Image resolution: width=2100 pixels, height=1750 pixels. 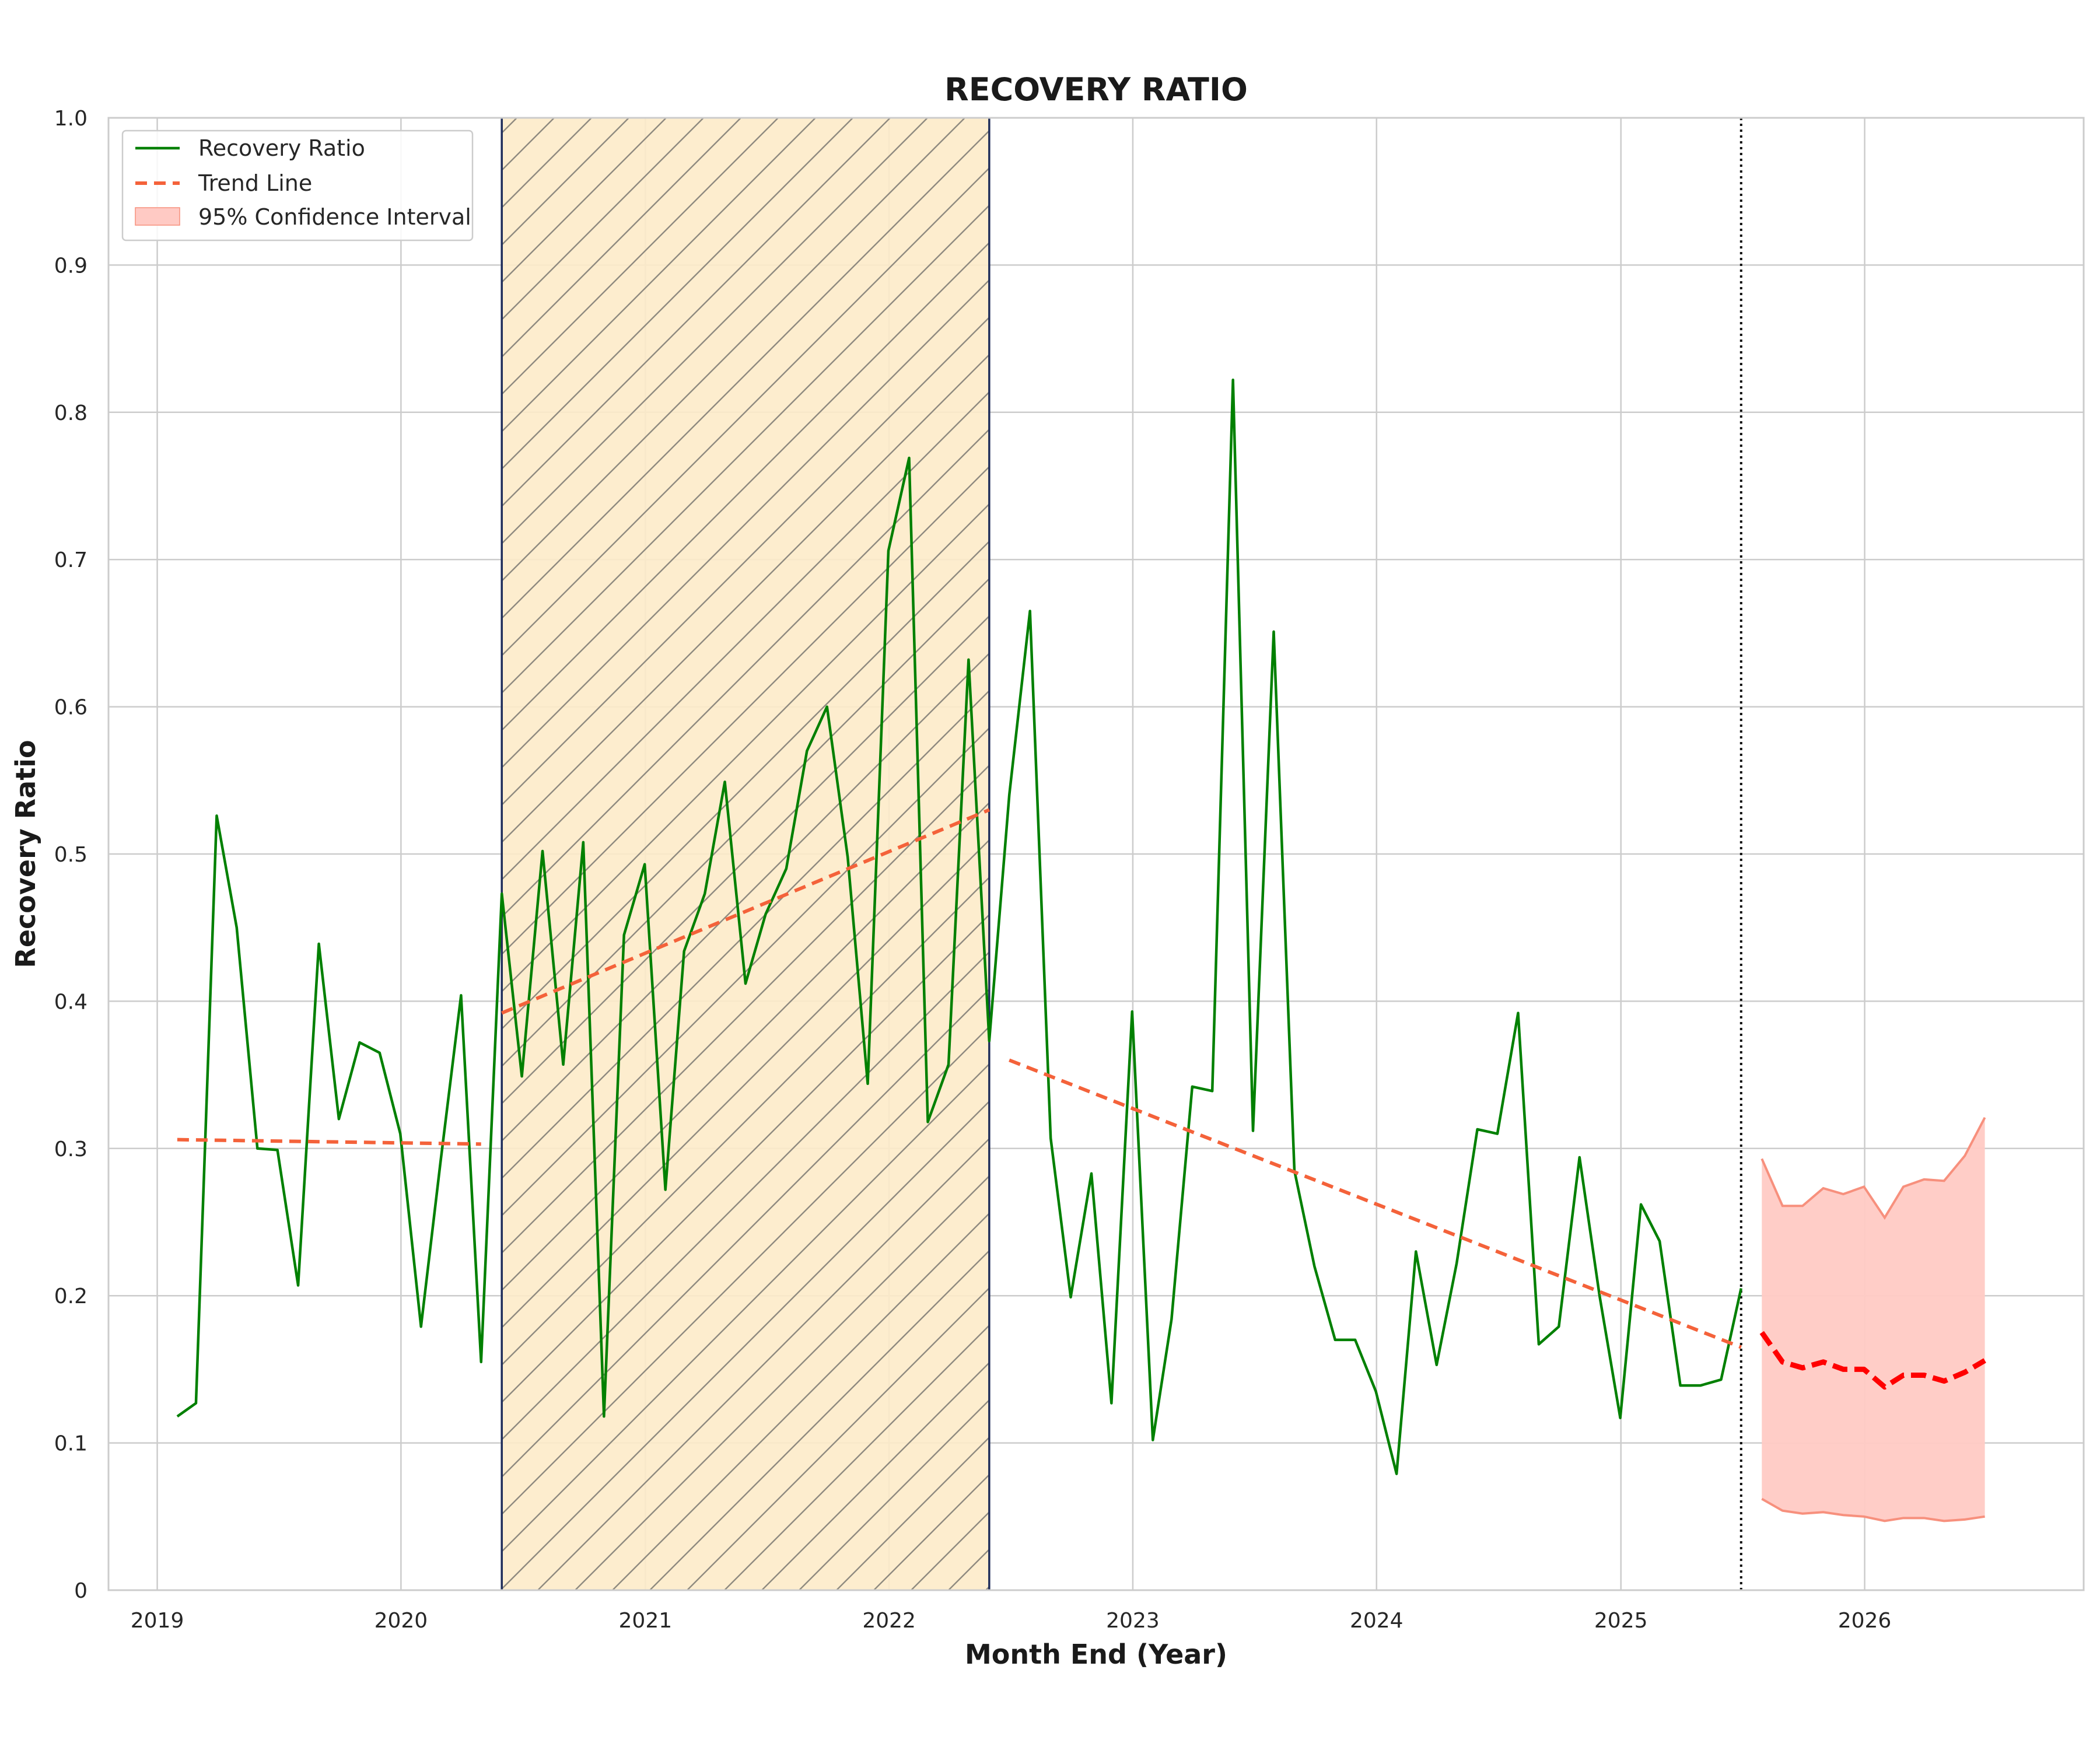 I want to click on chart-title: RECOVERY RATIO, so click(x=1096, y=89).